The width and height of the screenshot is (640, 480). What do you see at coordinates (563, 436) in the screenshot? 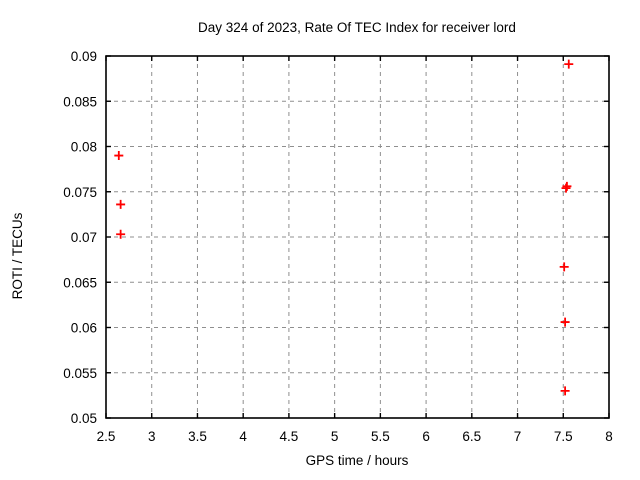
I see `x-tick-label: 7.5` at bounding box center [563, 436].